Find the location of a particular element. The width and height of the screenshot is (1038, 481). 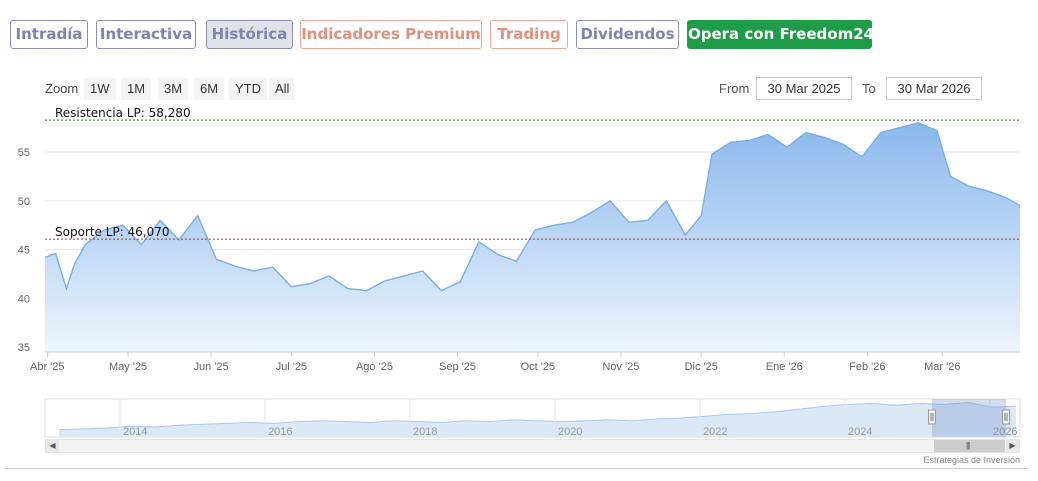

resistance-label: Resistencia LP: 58,280 is located at coordinates (123, 113).